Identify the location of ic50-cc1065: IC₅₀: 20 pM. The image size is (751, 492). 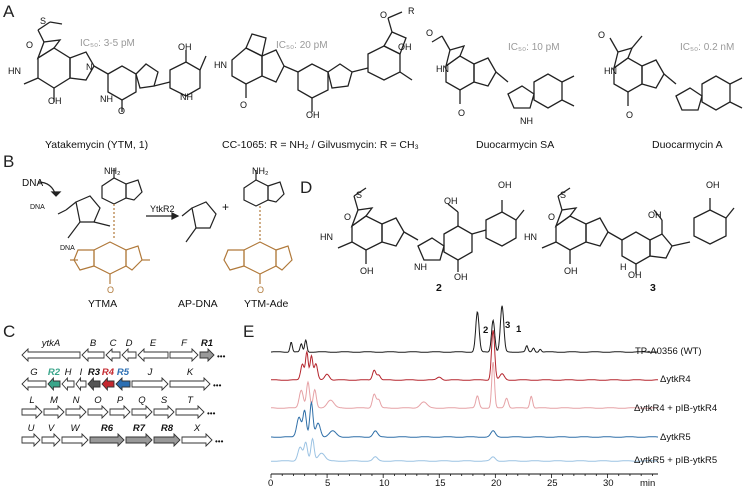
(302, 45).